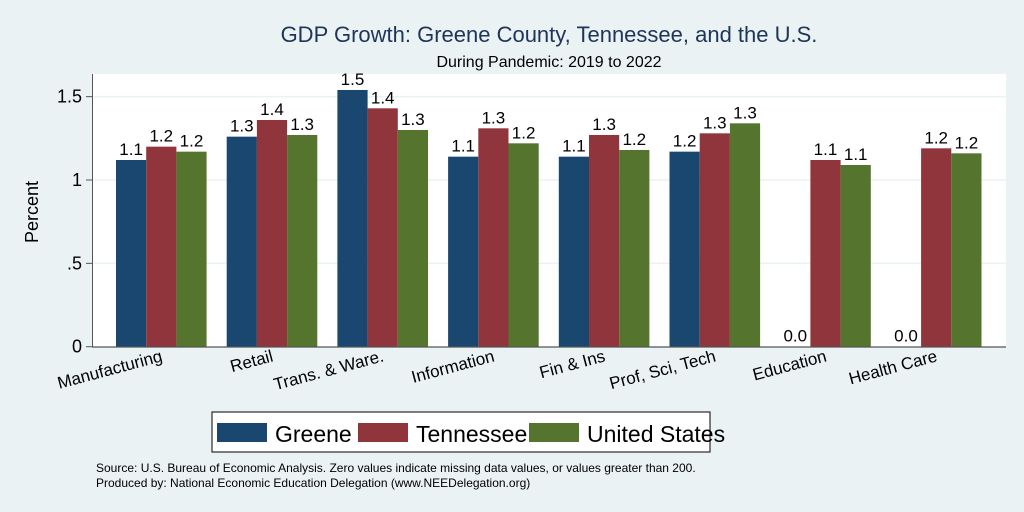  I want to click on y-tick-label: 0, so click(77, 347).